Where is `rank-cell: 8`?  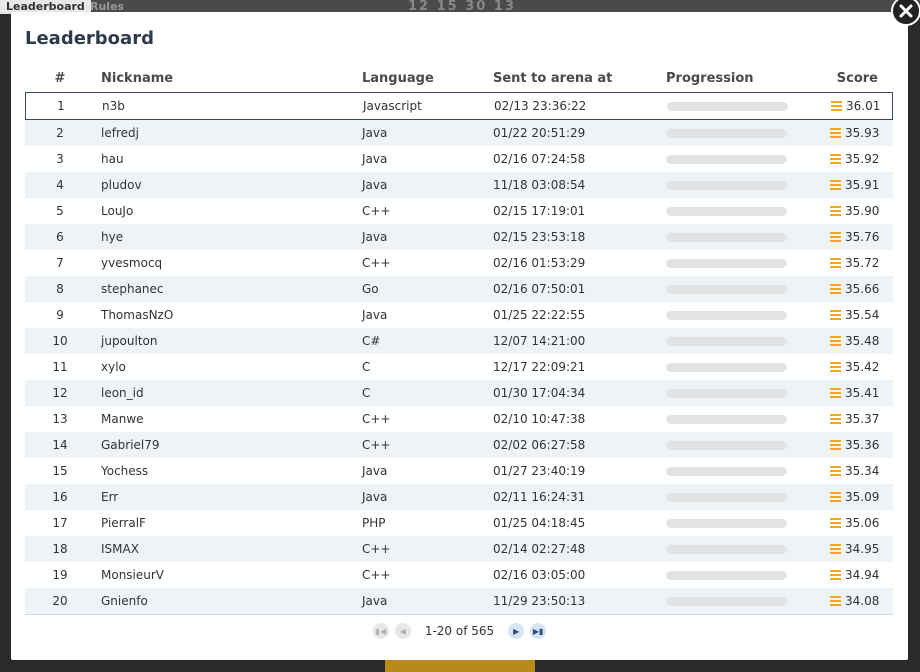 rank-cell: 8 is located at coordinates (60, 289).